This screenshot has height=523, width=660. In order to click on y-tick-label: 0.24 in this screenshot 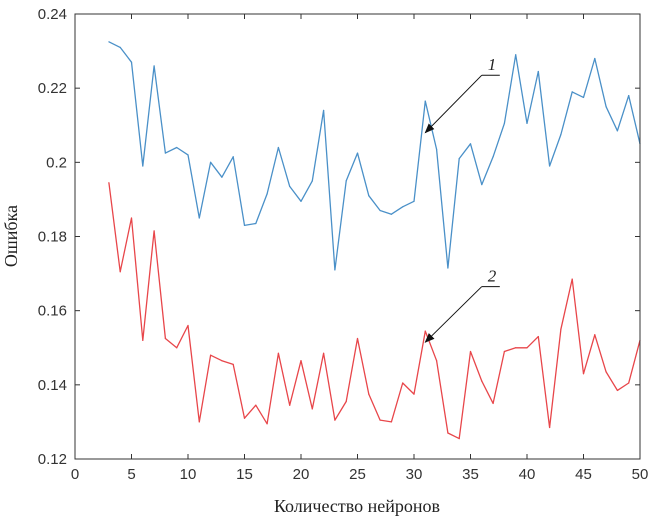, I will do `click(52, 14)`.